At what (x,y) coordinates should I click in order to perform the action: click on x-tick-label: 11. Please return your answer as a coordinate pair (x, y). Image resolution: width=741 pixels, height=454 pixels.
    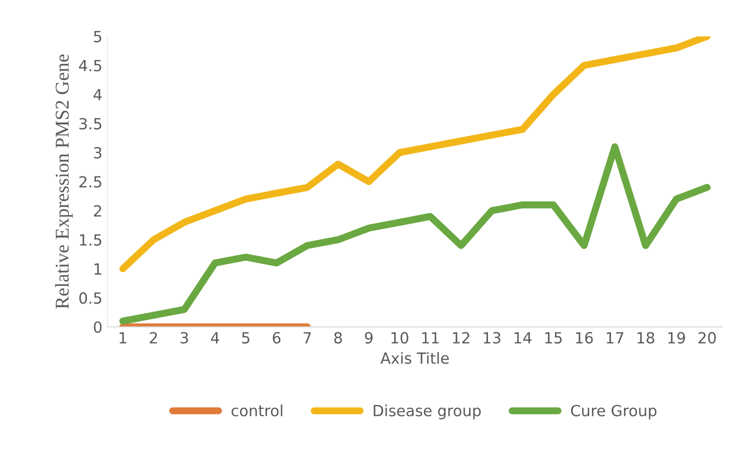
    Looking at the image, I should click on (430, 338).